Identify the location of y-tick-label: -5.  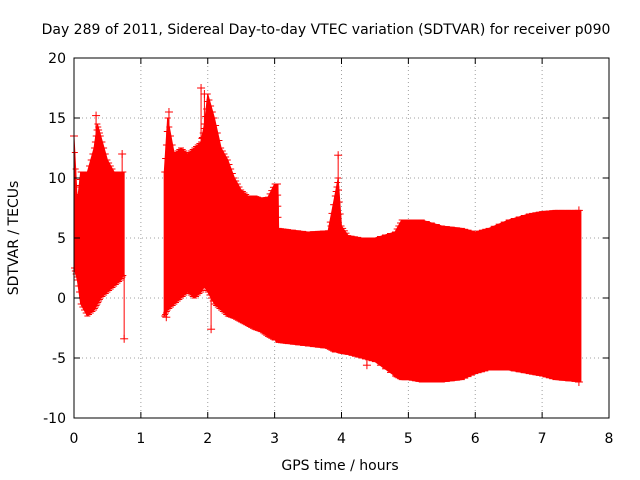
(59, 359).